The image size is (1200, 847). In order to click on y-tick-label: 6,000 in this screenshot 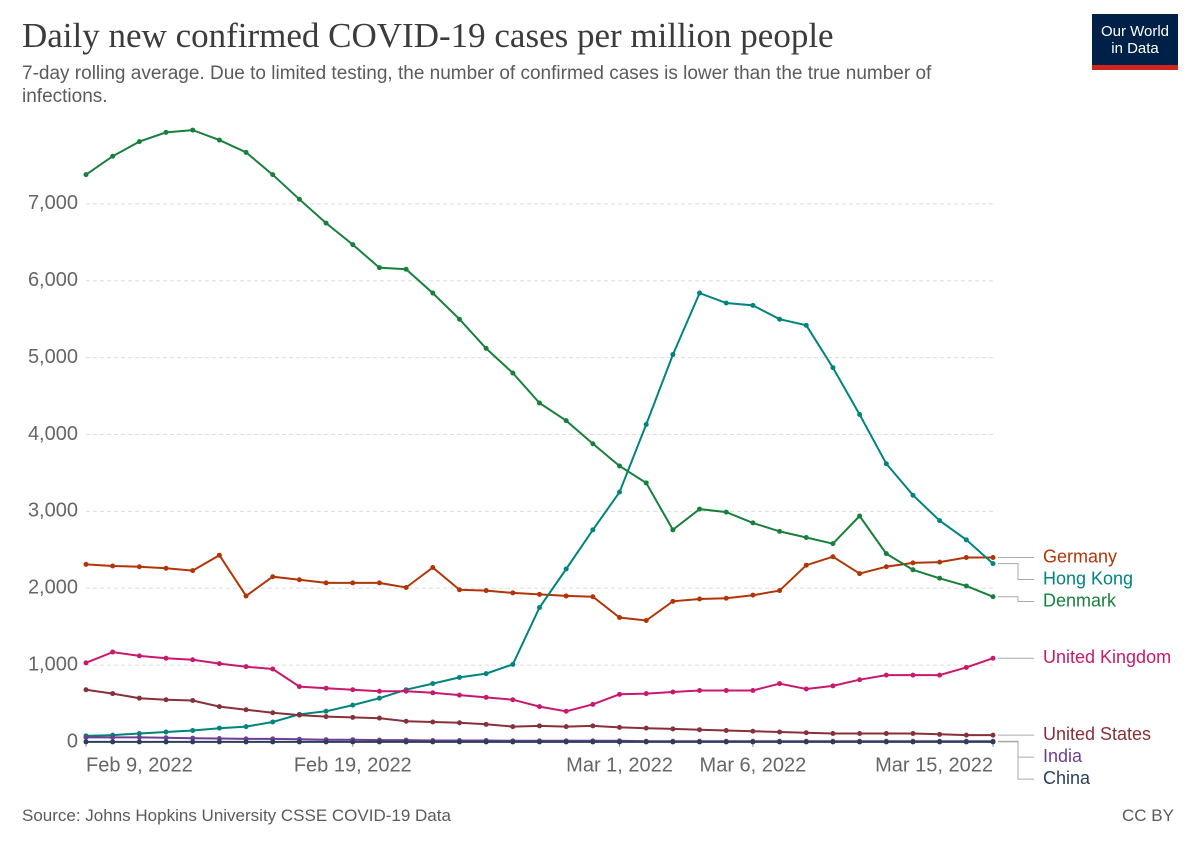, I will do `click(53, 280)`.